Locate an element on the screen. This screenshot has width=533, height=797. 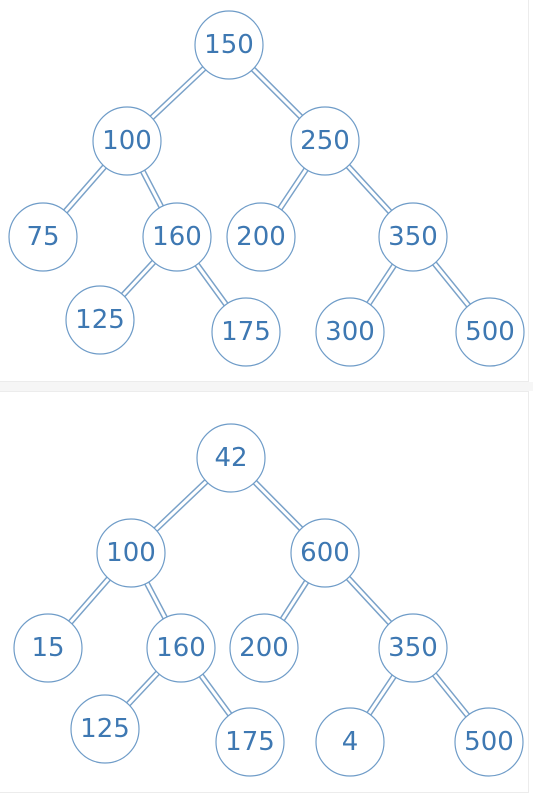
node-label: 600 is located at coordinates (325, 553).